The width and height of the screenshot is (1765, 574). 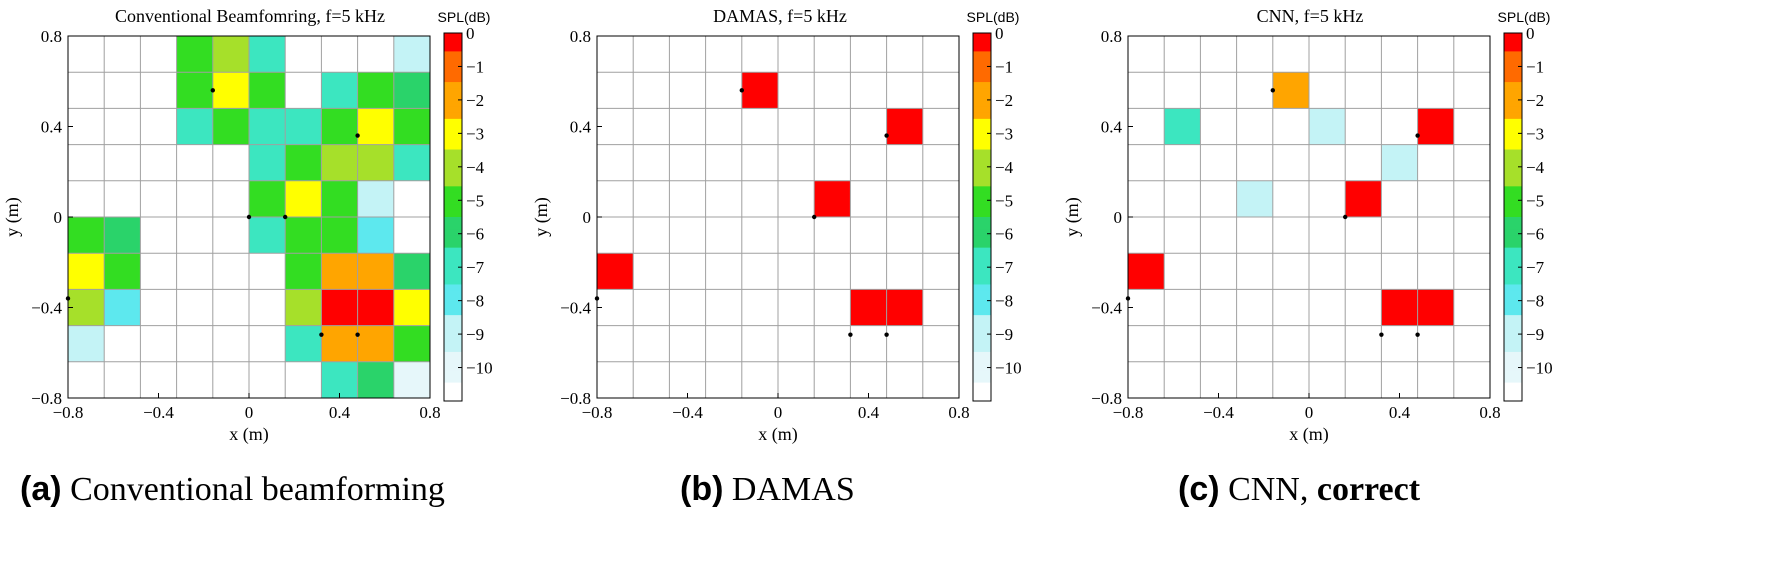 What do you see at coordinates (249, 412) in the screenshot?
I see `x-tick-label: 0` at bounding box center [249, 412].